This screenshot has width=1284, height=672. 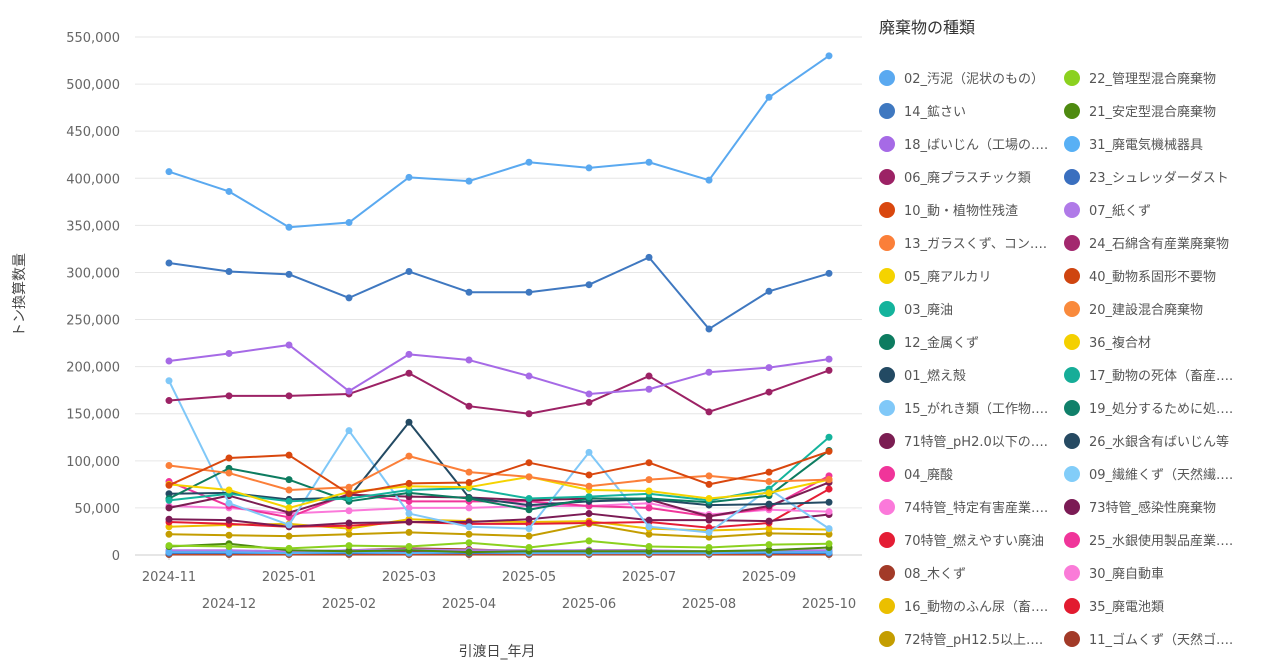 What do you see at coordinates (955, 177) in the screenshot?
I see `legend-item: 06_廃プラスチック類` at bounding box center [955, 177].